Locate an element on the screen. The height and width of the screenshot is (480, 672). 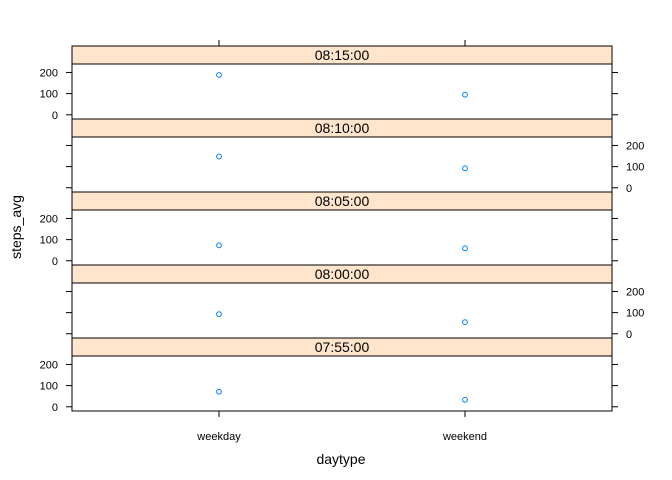
x-tick-label: weekend is located at coordinates (464, 437).